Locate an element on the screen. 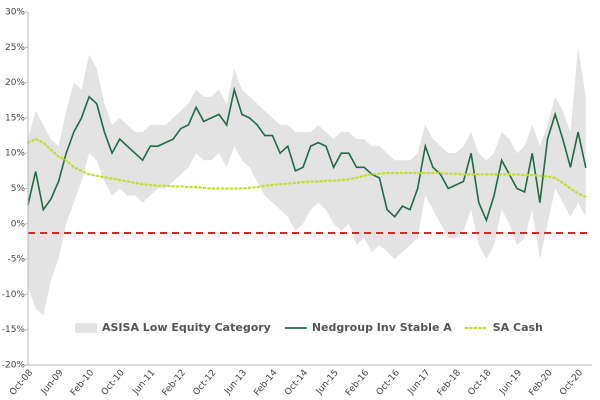  x-tick-label: Jun-17 is located at coordinates (419, 382).